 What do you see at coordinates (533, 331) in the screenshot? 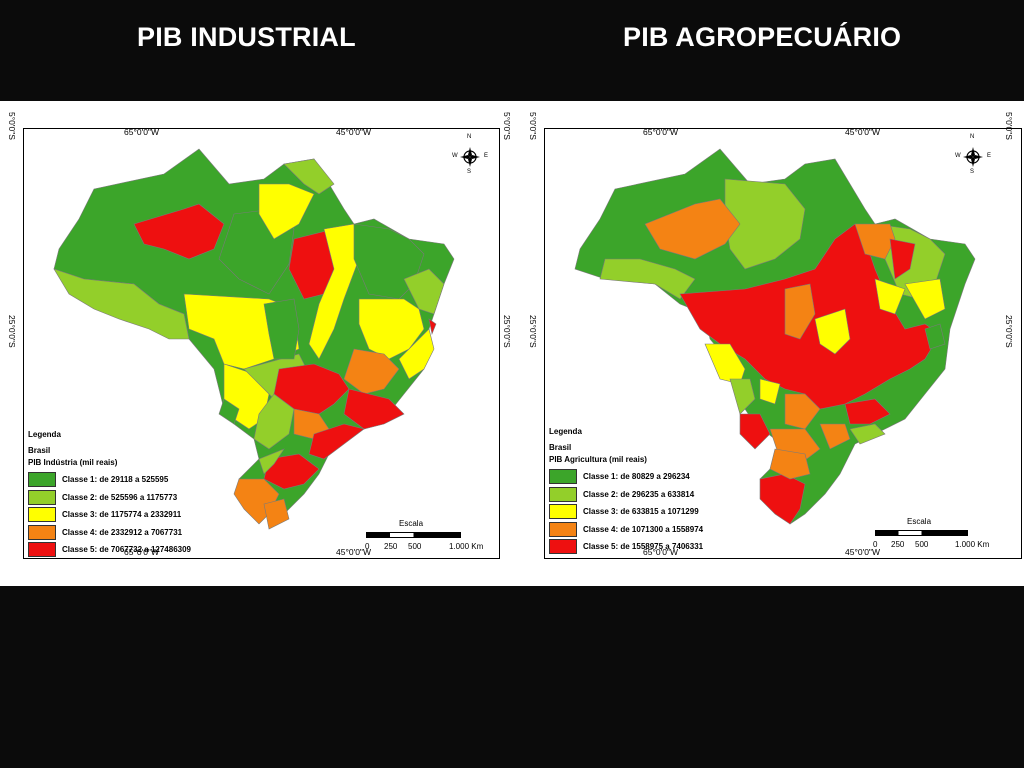
I see `lat-label-left-25-agro: 25°0'0"S` at bounding box center [533, 331].